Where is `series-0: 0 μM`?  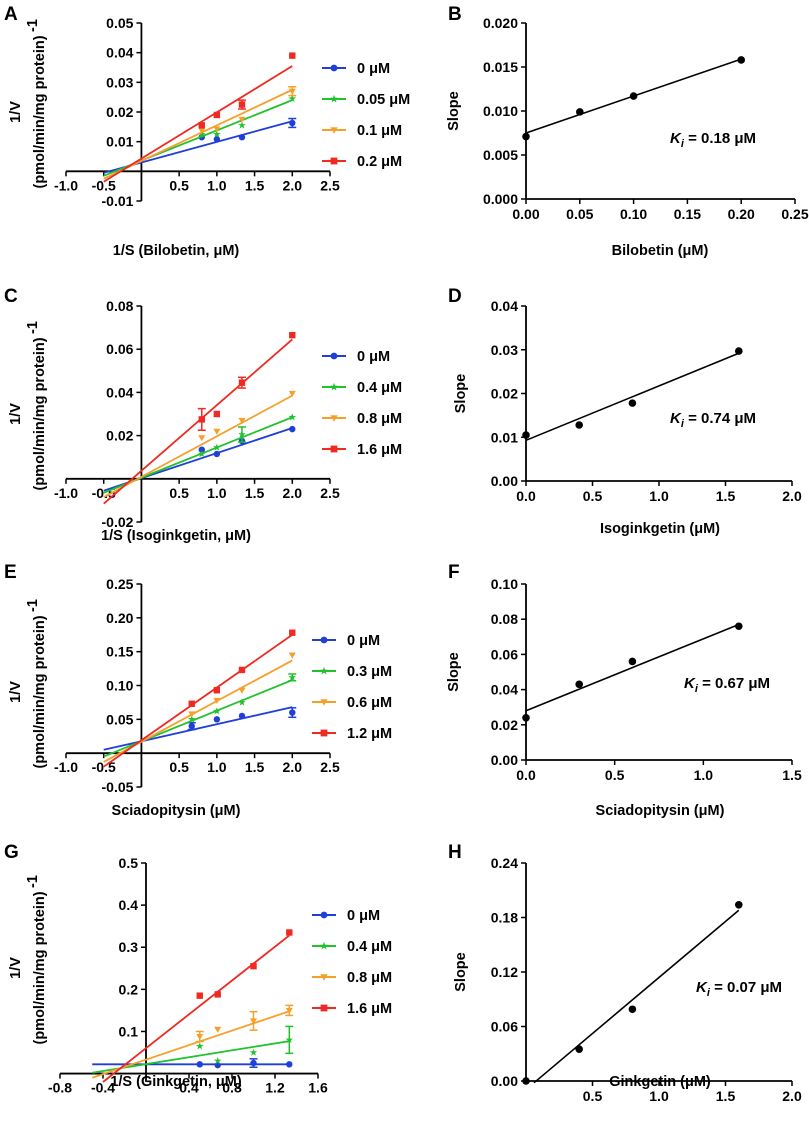 series-0: 0 μM is located at coordinates (246, 117).